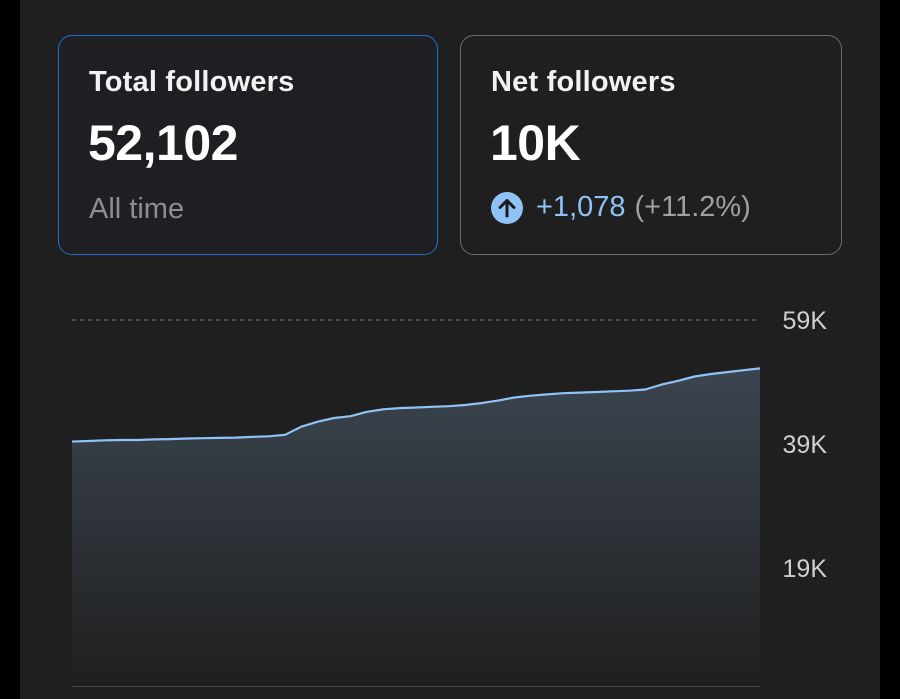 The height and width of the screenshot is (699, 900). What do you see at coordinates (535, 143) in the screenshot?
I see `net-followers-value: 10K` at bounding box center [535, 143].